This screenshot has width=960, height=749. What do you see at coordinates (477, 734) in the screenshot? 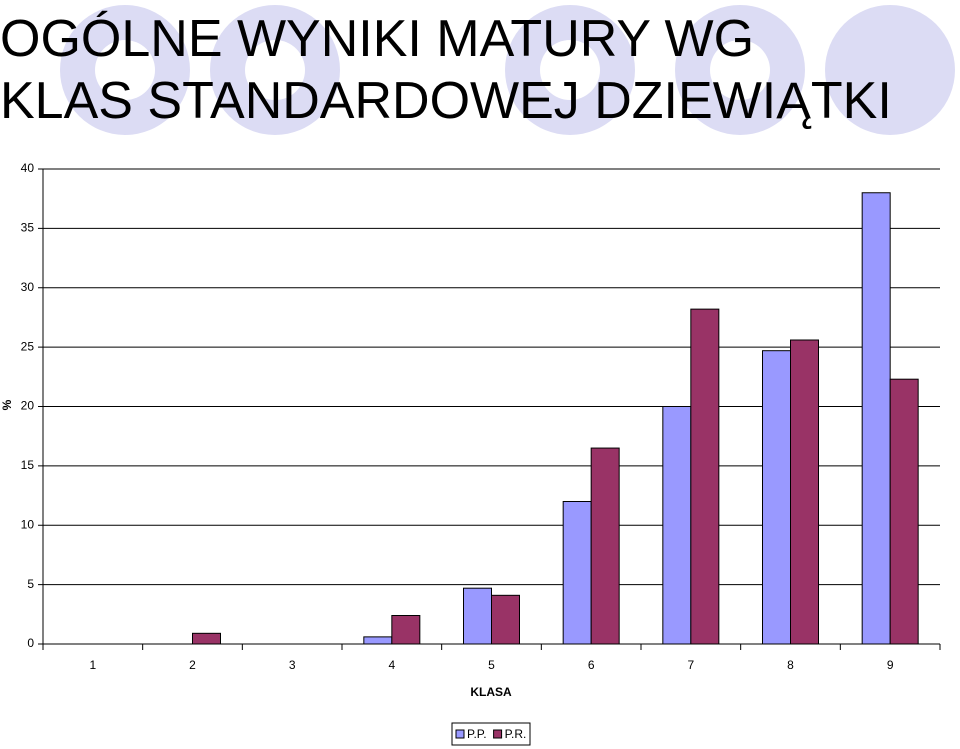
I see `legend-label: P.P.` at bounding box center [477, 734].